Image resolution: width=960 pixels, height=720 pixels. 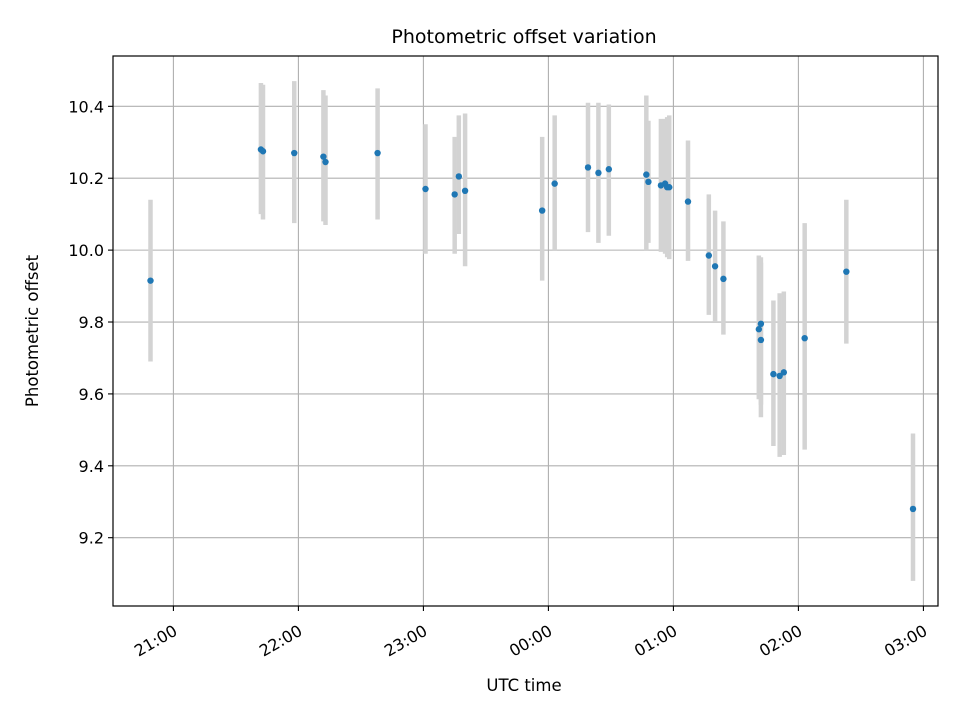 I want to click on y-tick-label: 9.8, so click(x=91, y=322).